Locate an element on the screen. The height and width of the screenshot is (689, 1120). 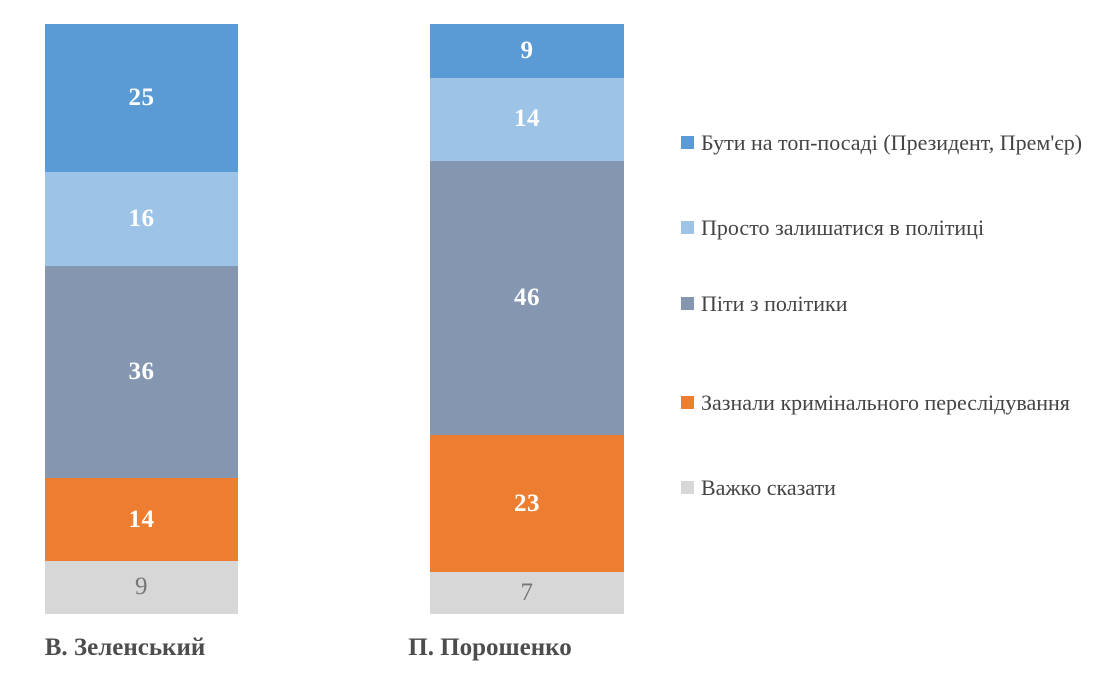
legend-item: Бути на топ-посаді (Президент, Прем'єр) is located at coordinates (891, 143).